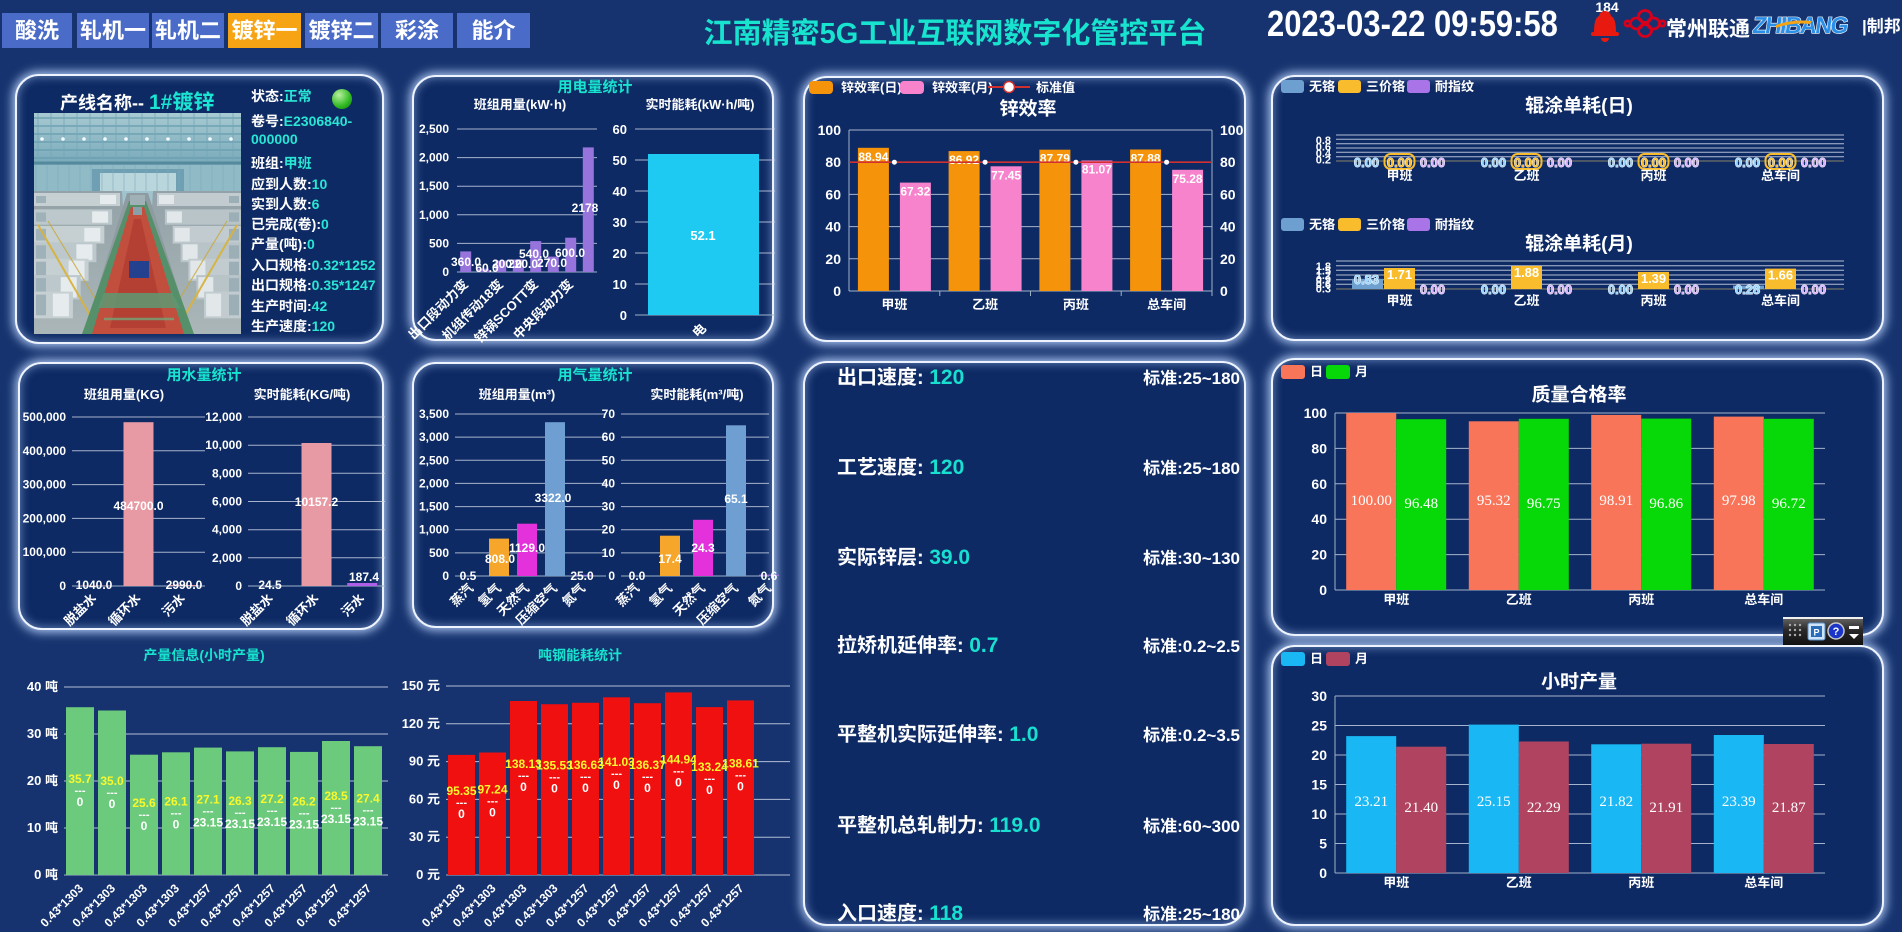 Image resolution: width=1902 pixels, height=932 pixels. Describe the element at coordinates (94, 585) in the screenshot. I see `svg-text: 1040.0` at that location.